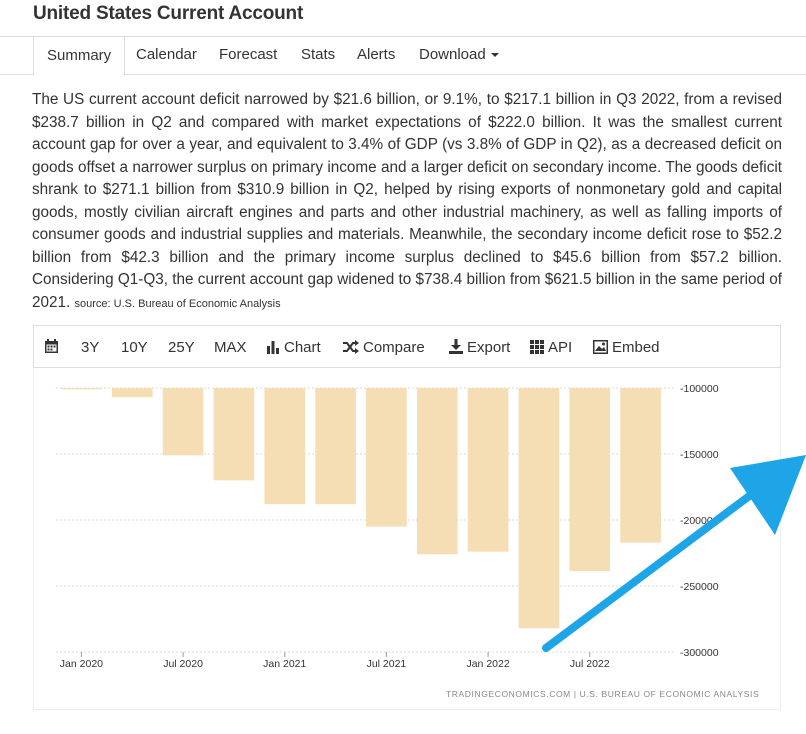  I want to click on embed-button: Embed, so click(626, 347).